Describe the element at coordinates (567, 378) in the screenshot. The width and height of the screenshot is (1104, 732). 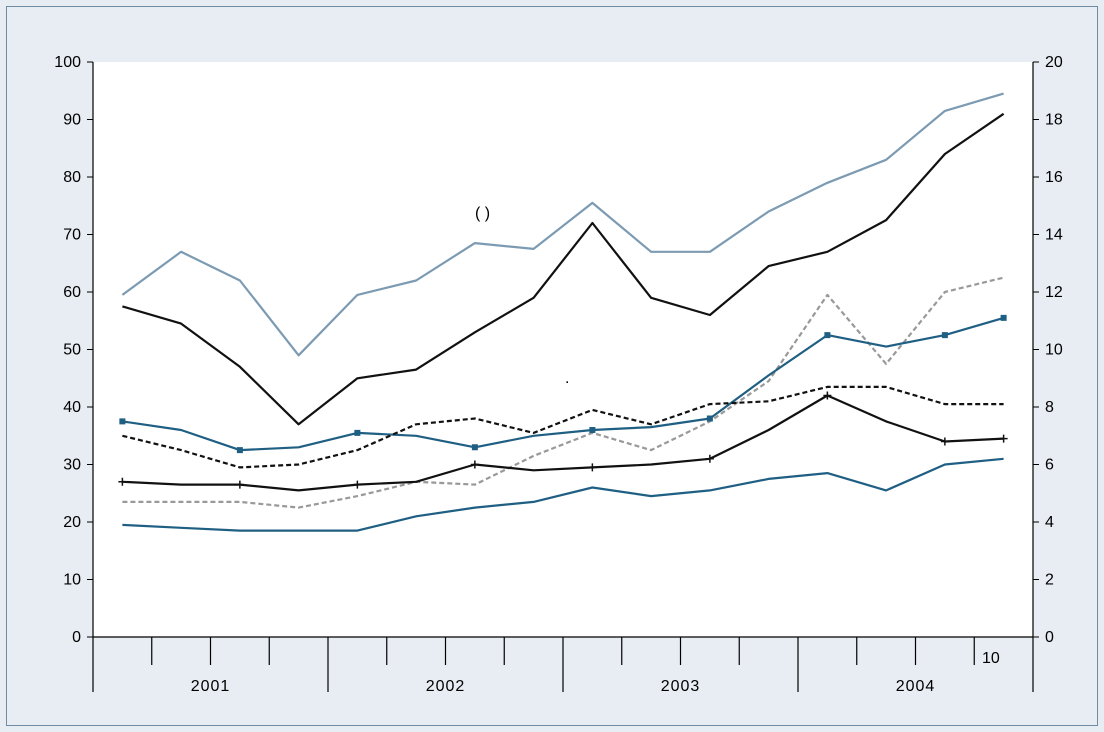
I see `note-mark: .` at that location.